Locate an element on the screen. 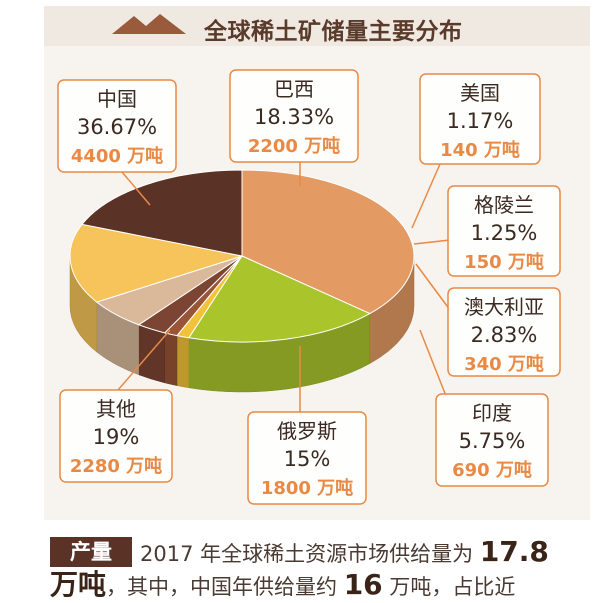  label-amount: 2200 万吨 is located at coordinates (294, 146).